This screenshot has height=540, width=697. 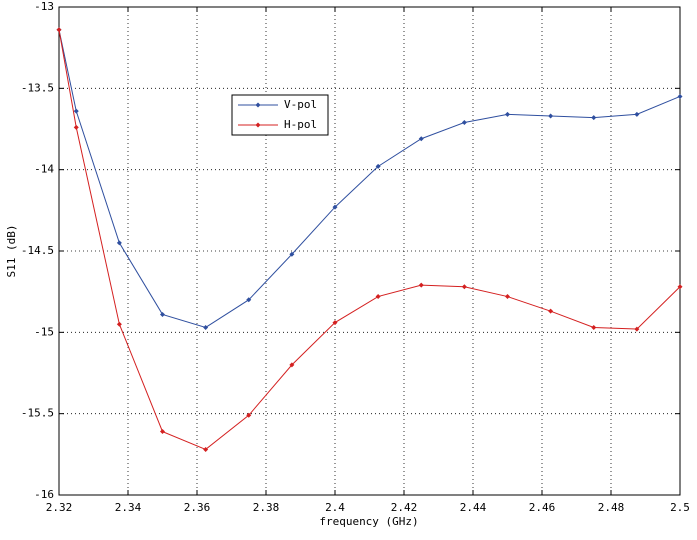 What do you see at coordinates (300, 104) in the screenshot?
I see `legend-label: V-pol` at bounding box center [300, 104].